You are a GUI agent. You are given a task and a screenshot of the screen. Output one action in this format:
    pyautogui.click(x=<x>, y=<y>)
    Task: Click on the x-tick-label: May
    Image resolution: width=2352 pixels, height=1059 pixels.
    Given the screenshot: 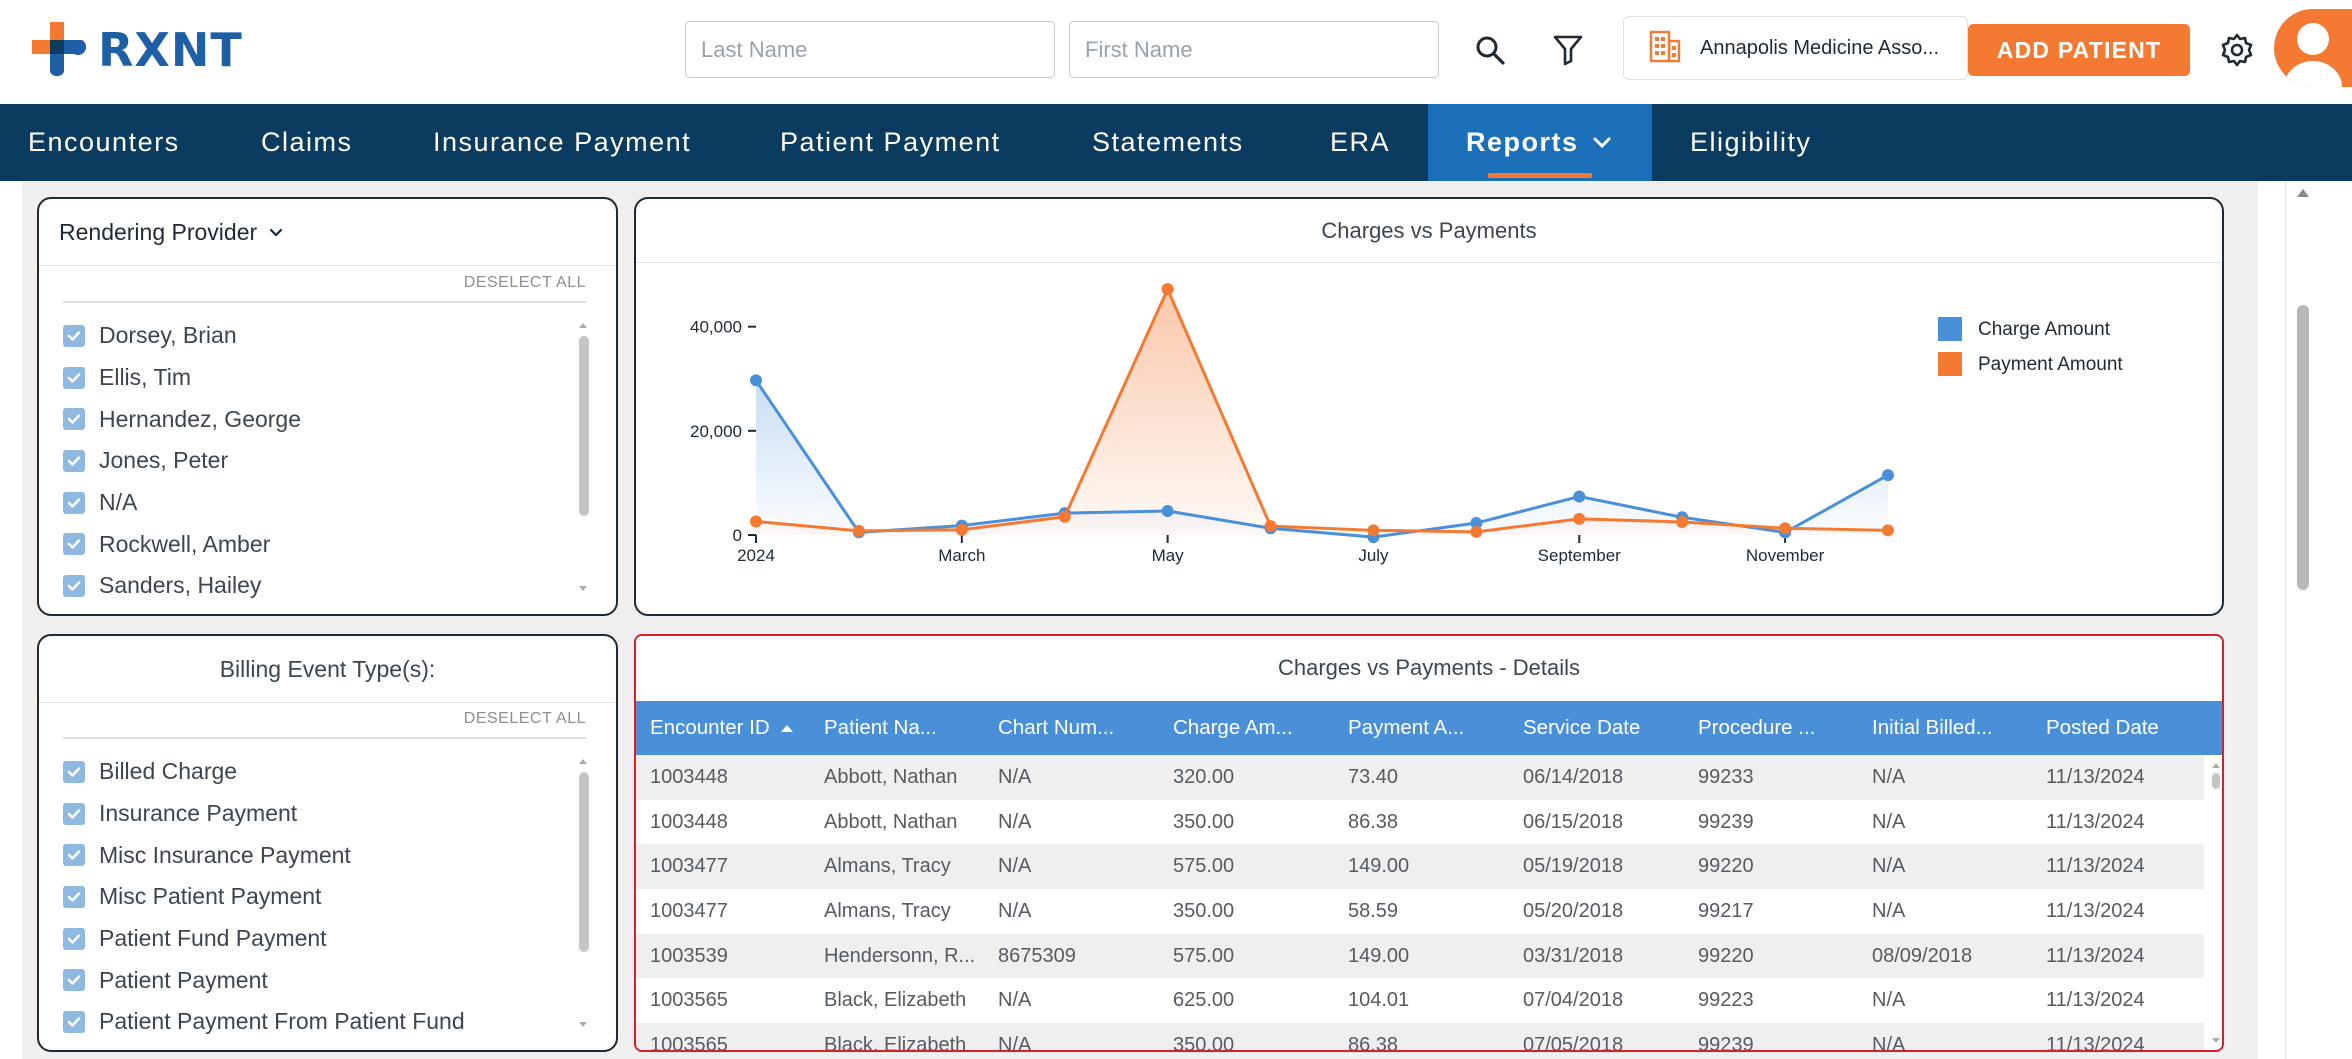 What is the action you would take?
    pyautogui.click(x=1168, y=555)
    